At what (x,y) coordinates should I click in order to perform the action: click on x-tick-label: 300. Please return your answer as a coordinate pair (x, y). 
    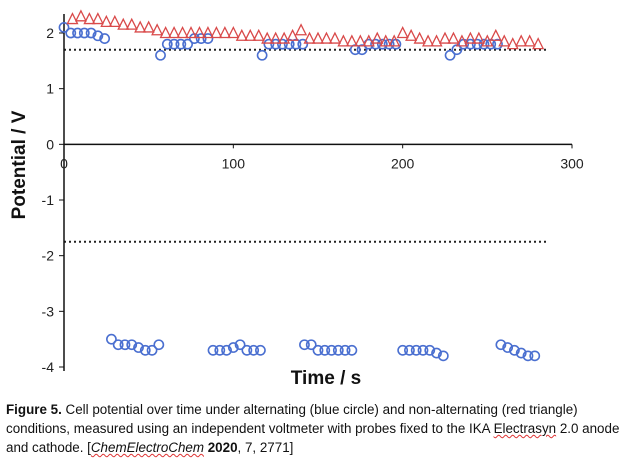
    Looking at the image, I should click on (572, 163).